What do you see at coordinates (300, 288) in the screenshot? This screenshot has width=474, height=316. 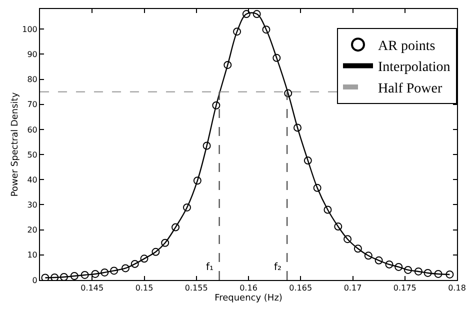 I see `x-tick-label: 0.165` at bounding box center [300, 288].